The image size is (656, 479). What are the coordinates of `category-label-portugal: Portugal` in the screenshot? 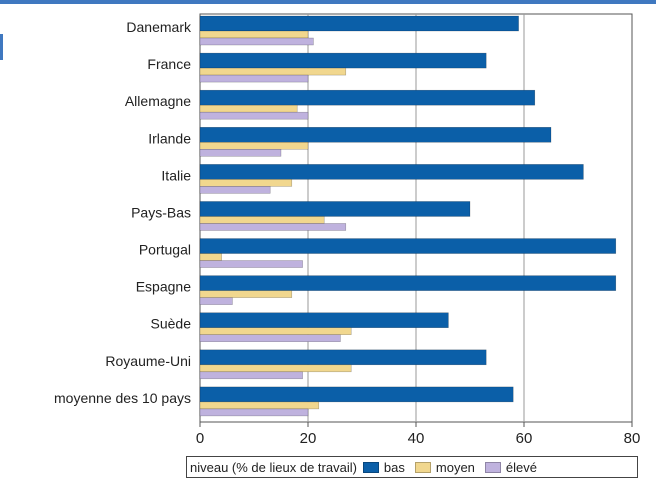 It's located at (165, 250).